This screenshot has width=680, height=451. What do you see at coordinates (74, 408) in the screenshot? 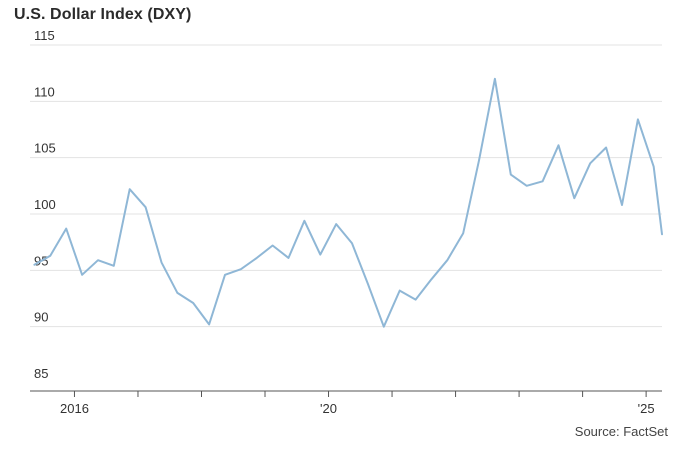
I see `x-tick-label: 2016` at bounding box center [74, 408].